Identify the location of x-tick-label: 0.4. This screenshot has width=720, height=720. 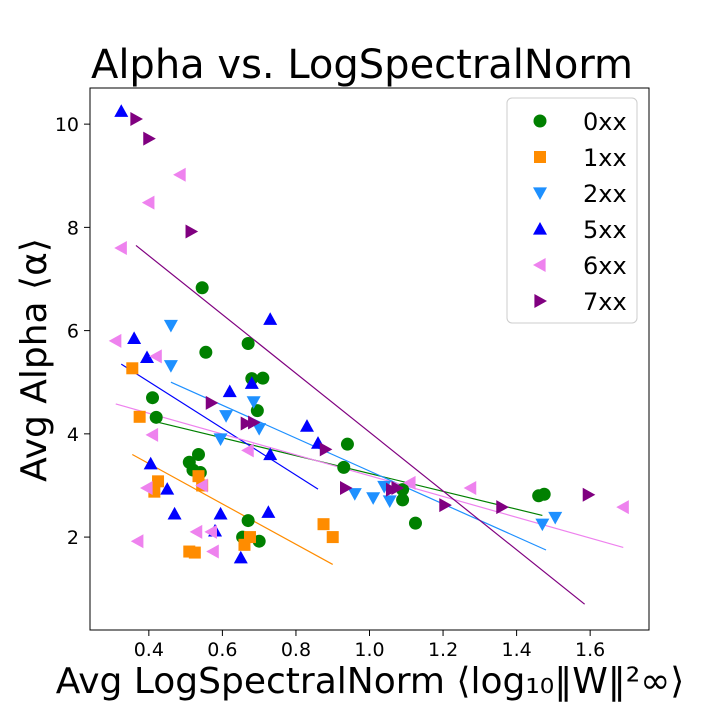
(149, 650).